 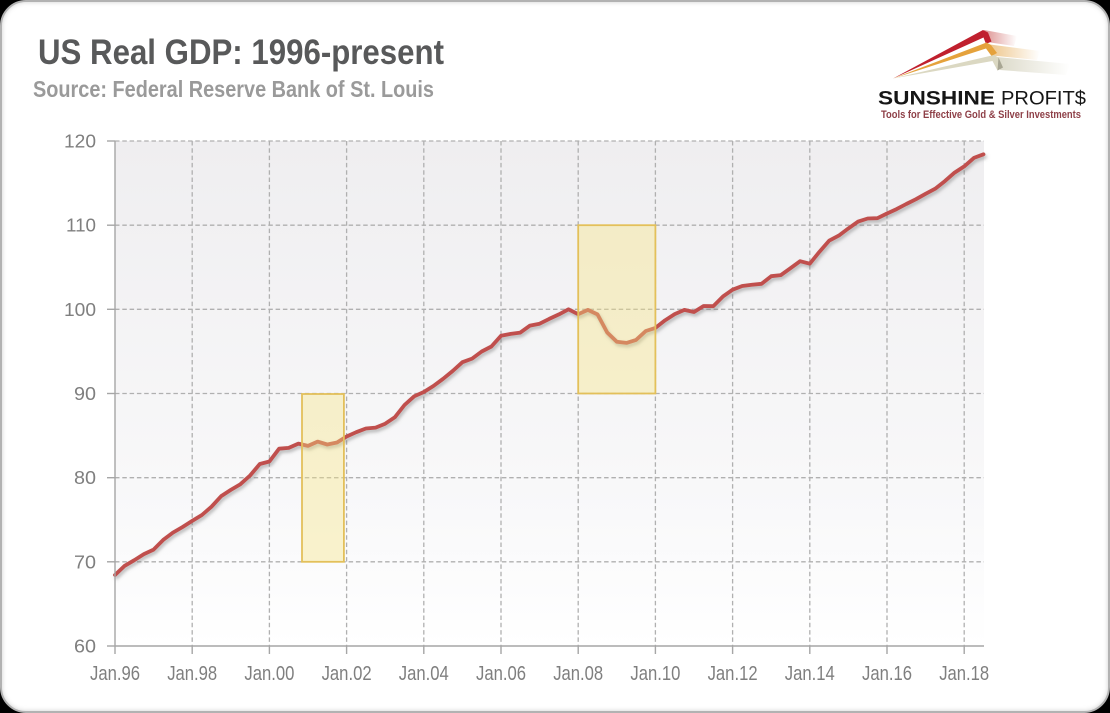 I want to click on svg-text: 90, so click(x=85, y=393).